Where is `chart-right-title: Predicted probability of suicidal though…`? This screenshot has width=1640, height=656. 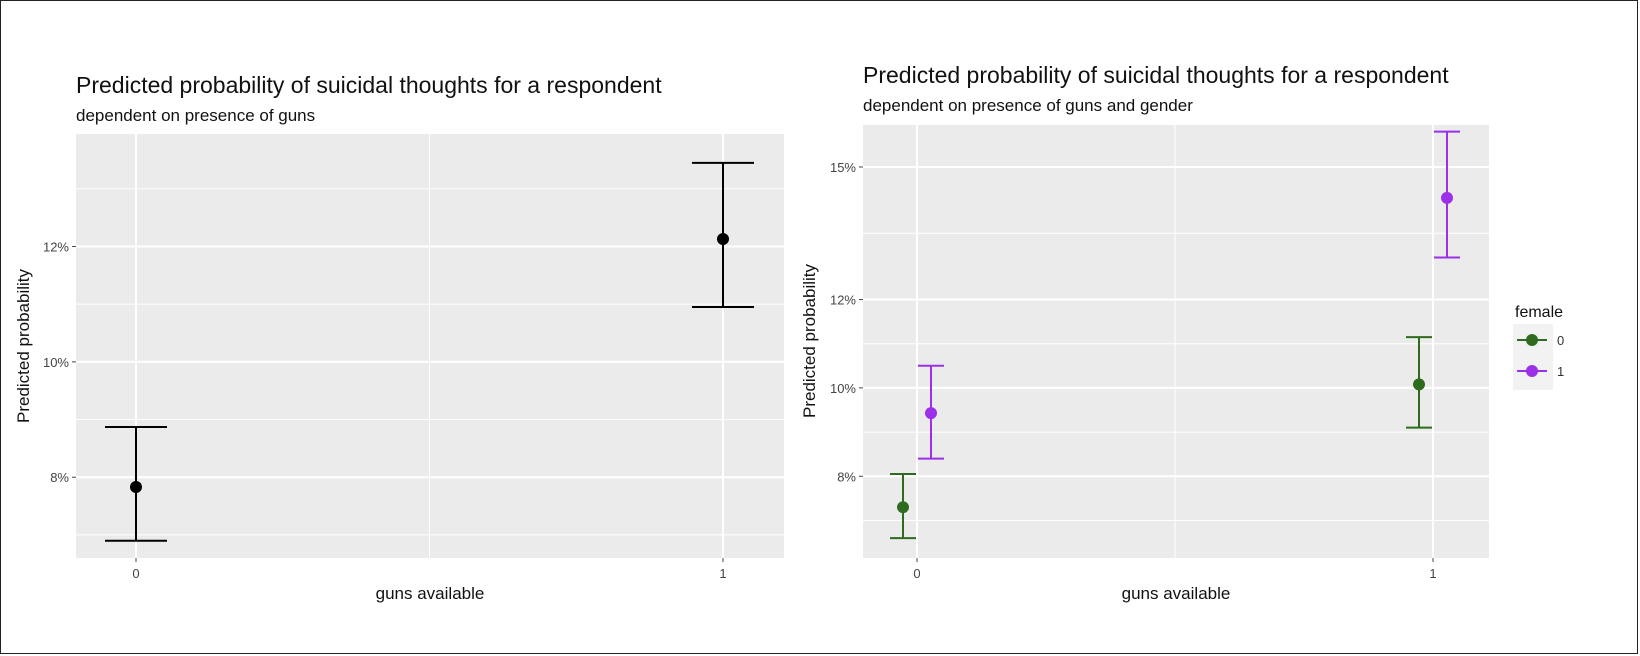
chart-right-title: Predicted probability of suicidal though… is located at coordinates (1156, 75).